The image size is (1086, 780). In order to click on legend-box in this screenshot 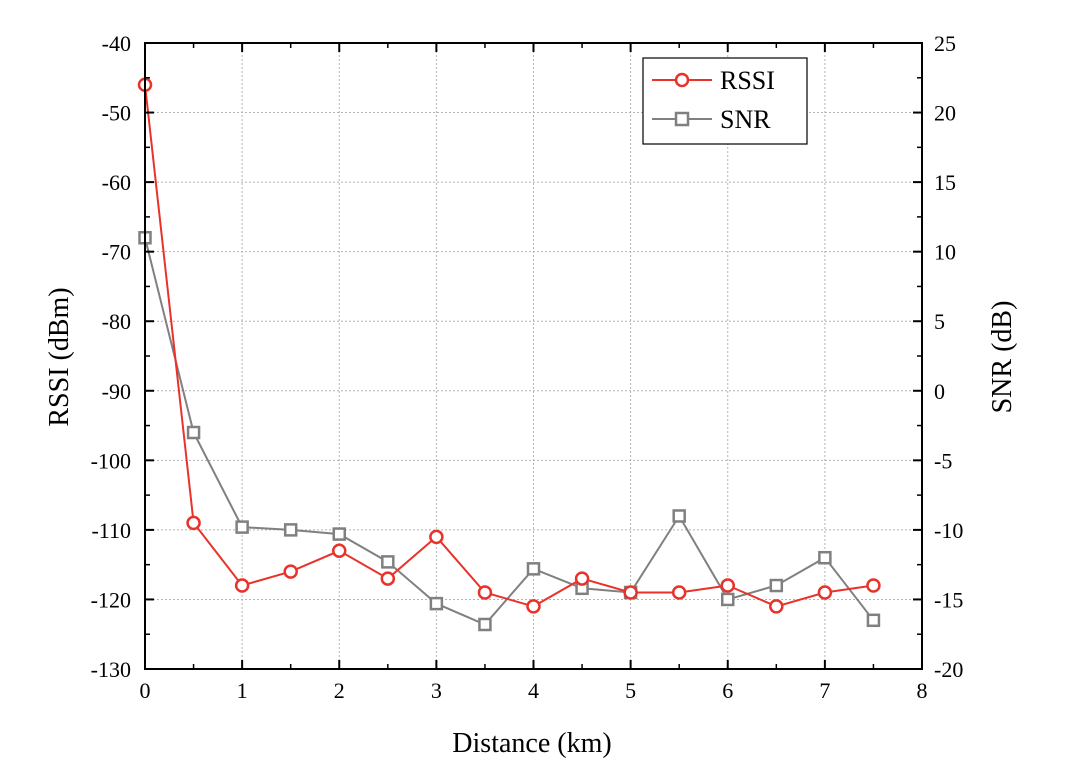, I will do `click(725, 101)`.